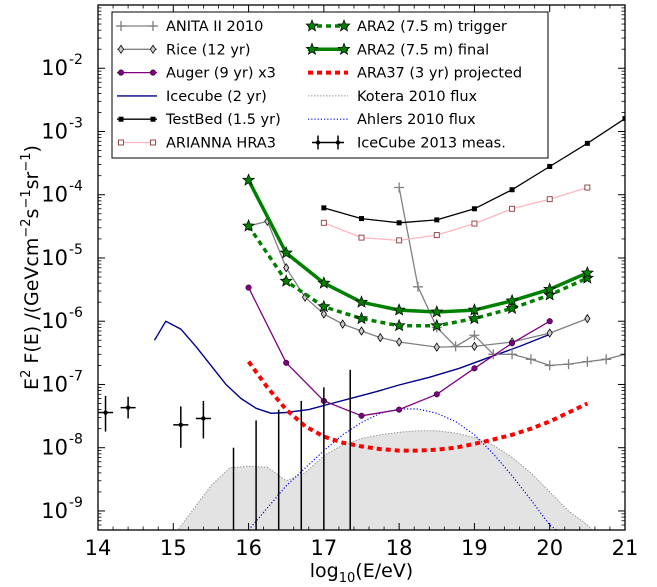 The height and width of the screenshot is (587, 657). What do you see at coordinates (31, 267) in the screenshot?
I see `y-axis-label: E2 F(E) /(GeVcm−2s−1sr−1)` at bounding box center [31, 267].